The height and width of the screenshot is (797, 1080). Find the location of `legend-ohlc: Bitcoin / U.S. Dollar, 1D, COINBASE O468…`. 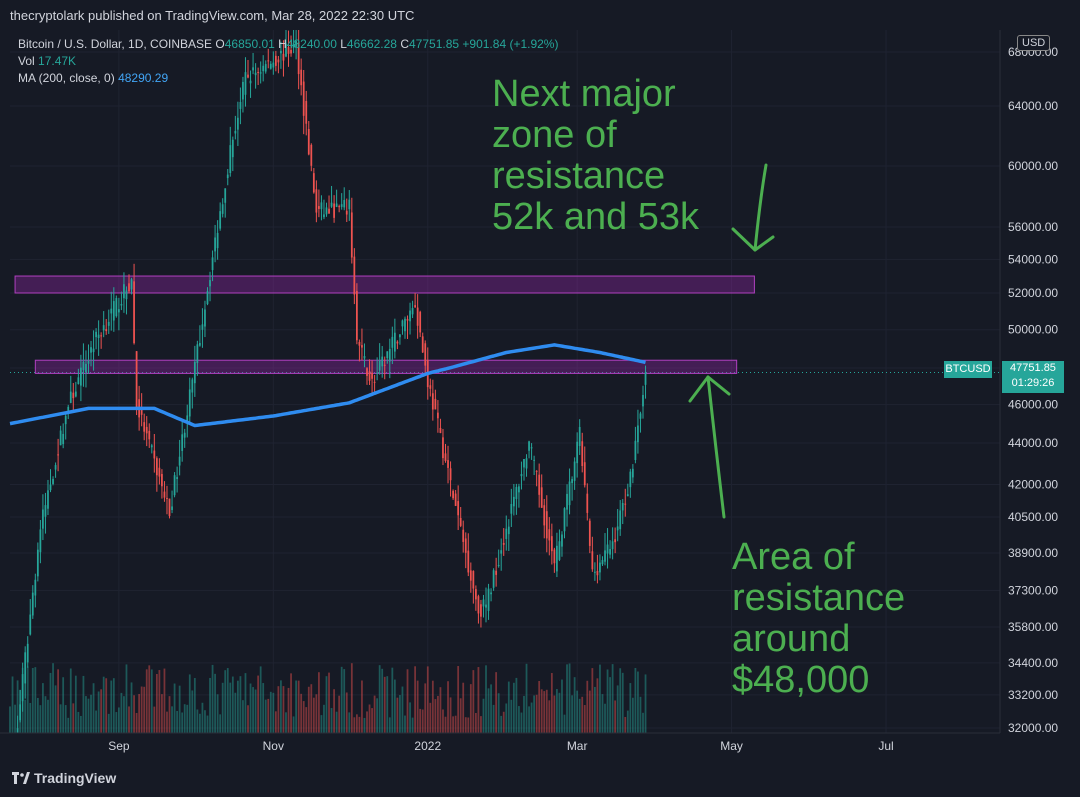

legend-ohlc: Bitcoin / U.S. Dollar, 1D, COINBASE O468… is located at coordinates (288, 44).